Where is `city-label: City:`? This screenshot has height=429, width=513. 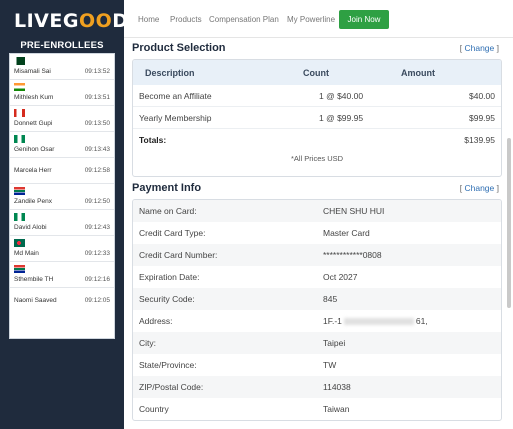 city-label: City: is located at coordinates (147, 343).